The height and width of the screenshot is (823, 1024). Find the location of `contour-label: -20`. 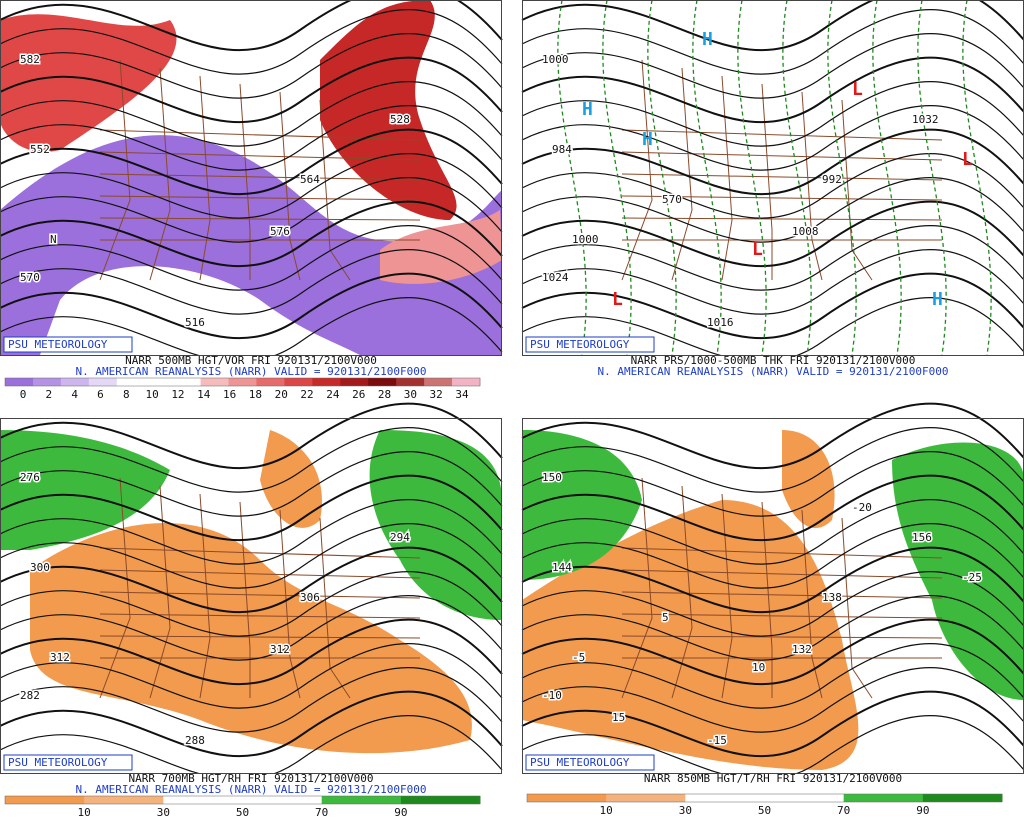

contour-label: -20 is located at coordinates (862, 507).